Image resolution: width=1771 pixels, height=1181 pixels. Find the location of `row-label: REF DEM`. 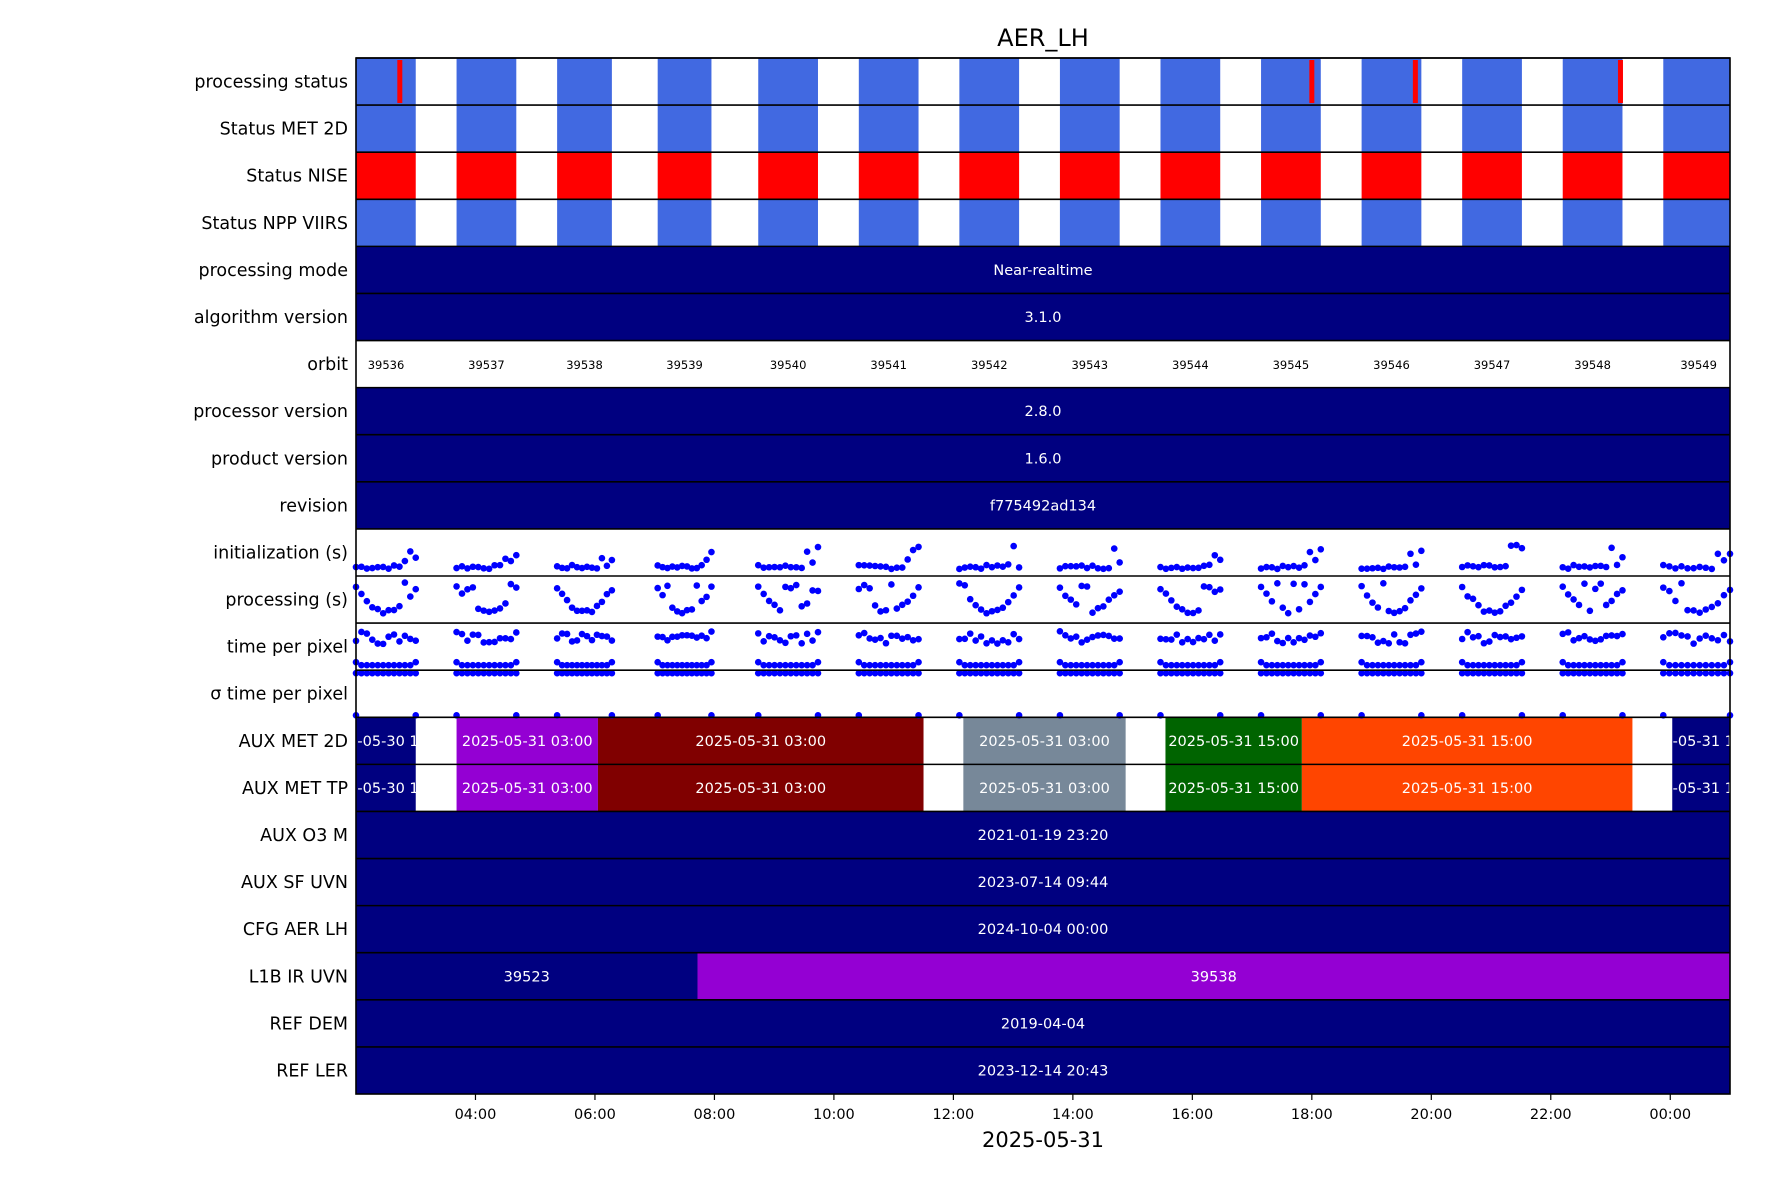

row-label: REF DEM is located at coordinates (309, 1024).